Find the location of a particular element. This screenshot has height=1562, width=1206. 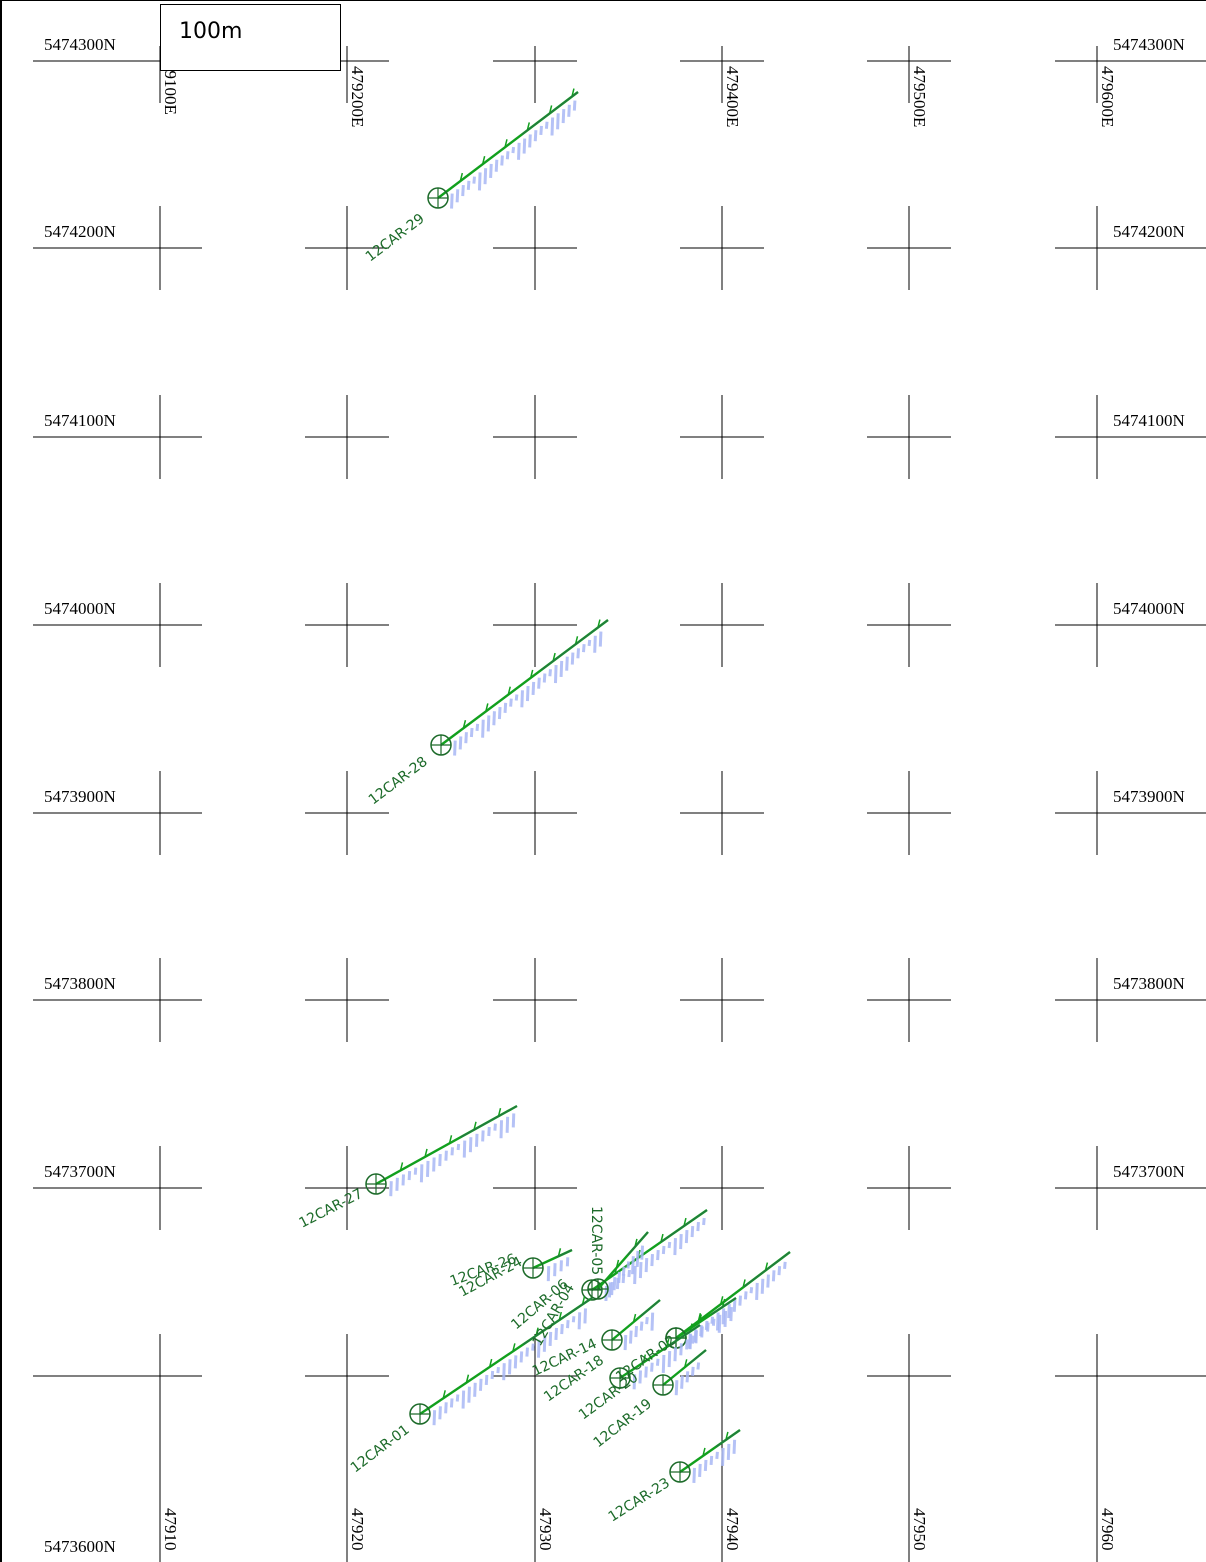

northing-label-left: 5473700N is located at coordinates (80, 1171).